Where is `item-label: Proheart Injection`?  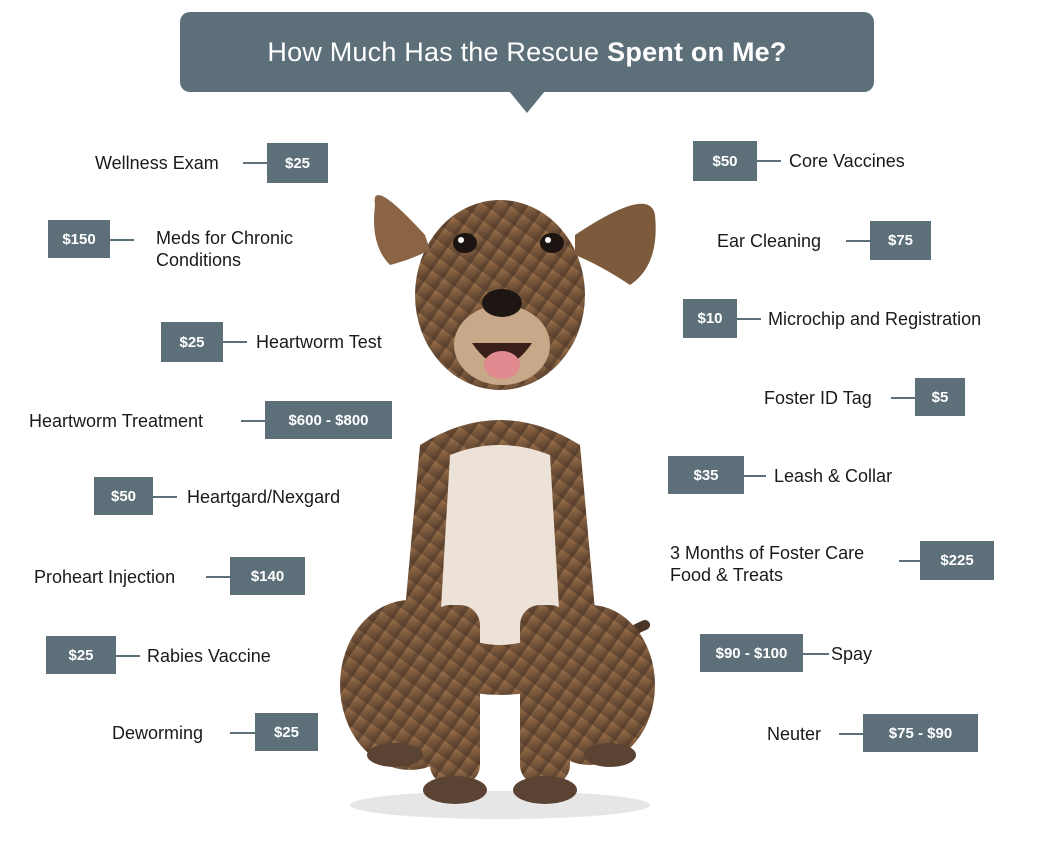
item-label: Proheart Injection is located at coordinates (105, 577).